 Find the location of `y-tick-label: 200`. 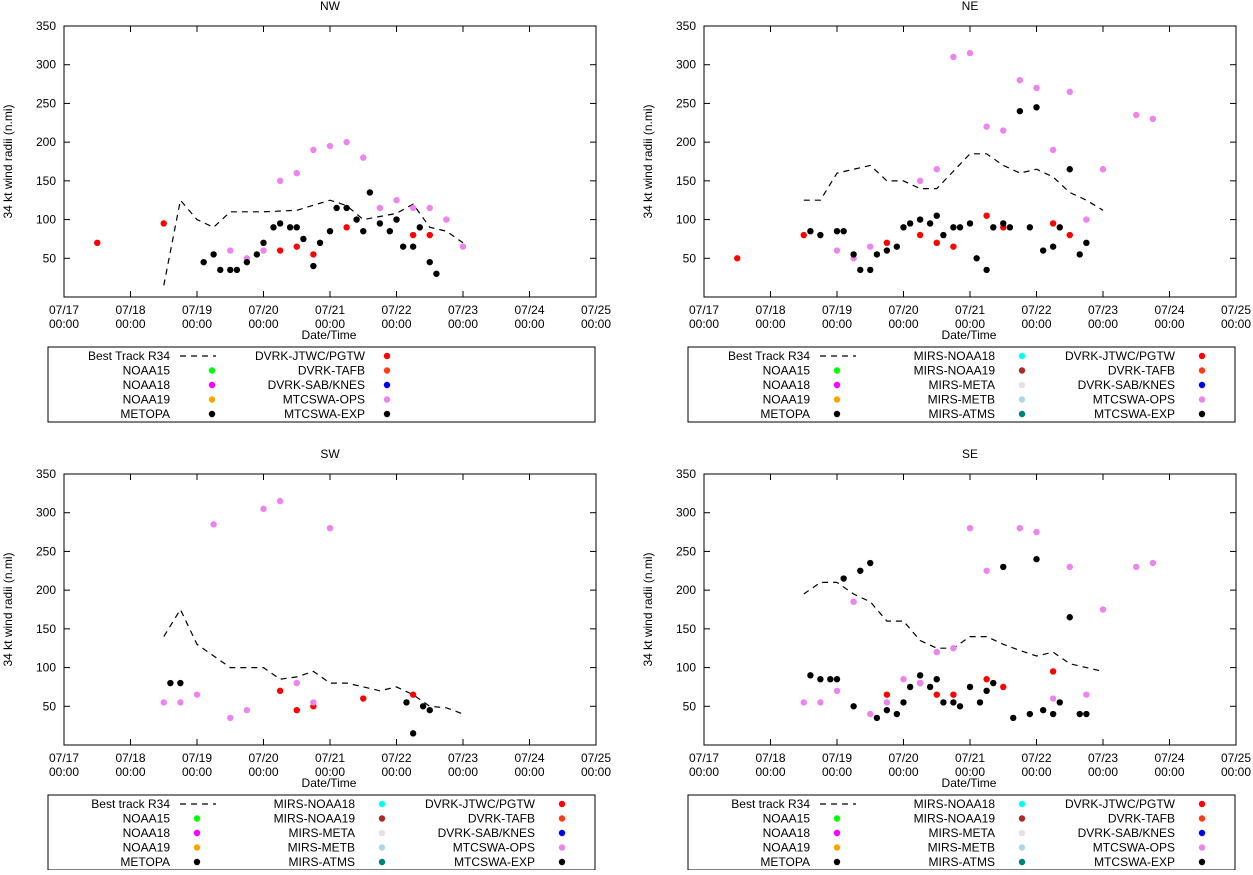

y-tick-label: 200 is located at coordinates (46, 142).